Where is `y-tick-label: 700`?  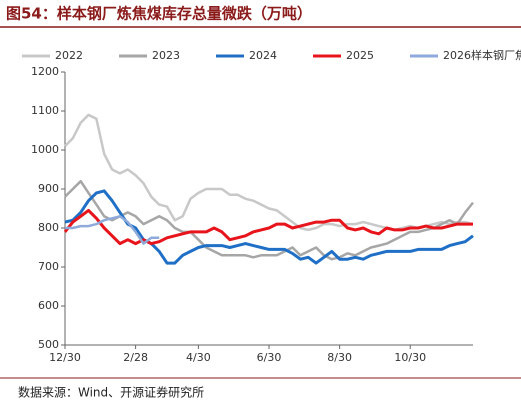 y-tick-label: 700 is located at coordinates (48, 266).